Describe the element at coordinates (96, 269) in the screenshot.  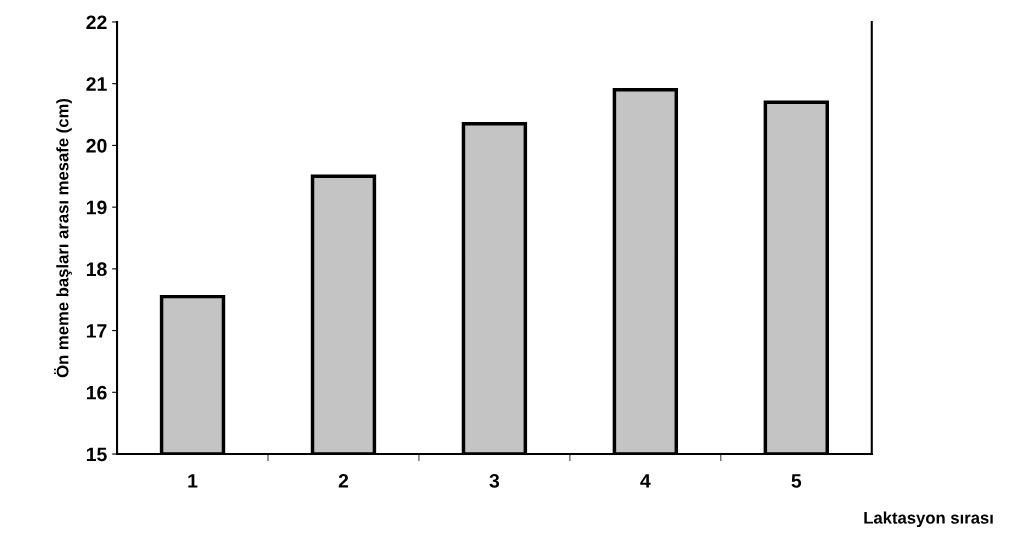
I see `y-tick-label: 18` at that location.